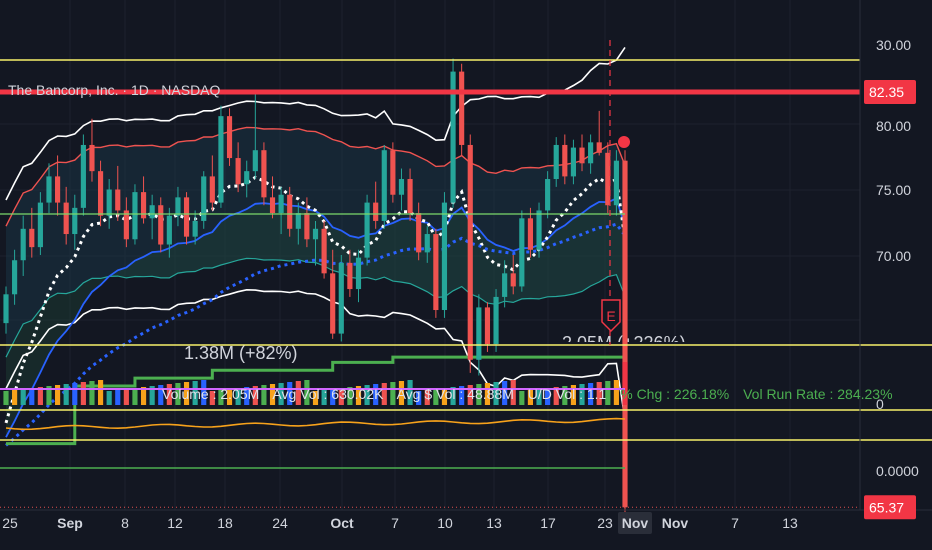 The image size is (932, 550). Describe the element at coordinates (125, 523) in the screenshot. I see `time-axis-label: 8` at that location.